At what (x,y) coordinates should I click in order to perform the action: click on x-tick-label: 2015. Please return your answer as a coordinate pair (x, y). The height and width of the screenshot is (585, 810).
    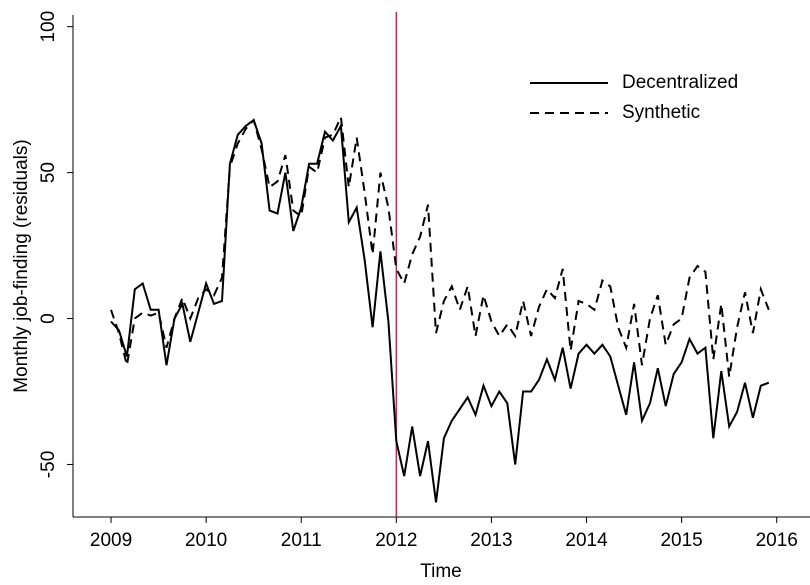
    Looking at the image, I should click on (681, 540).